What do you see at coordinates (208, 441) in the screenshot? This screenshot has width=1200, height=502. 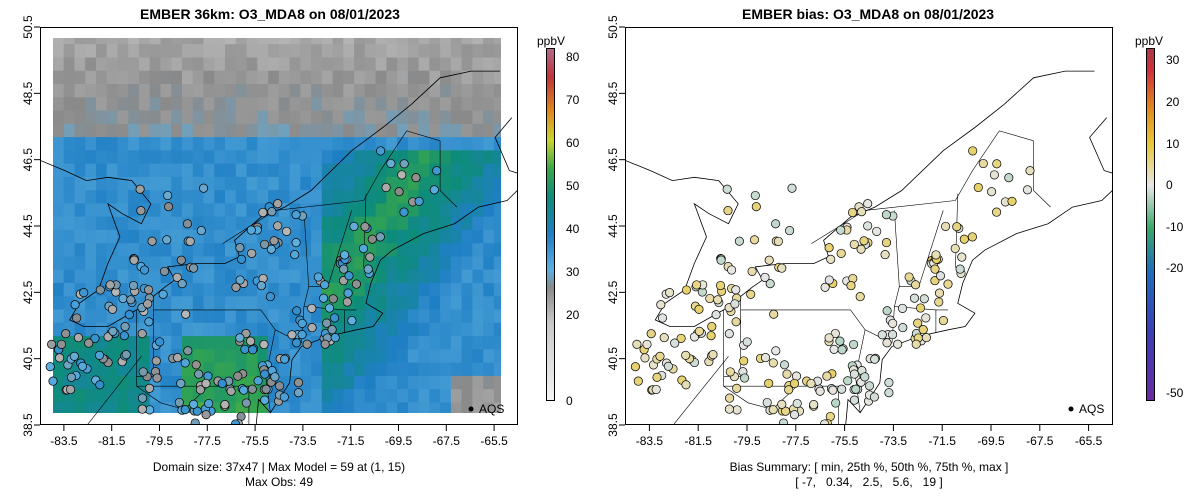 I see `left-x-tick-label: -77.5` at bounding box center [208, 441].